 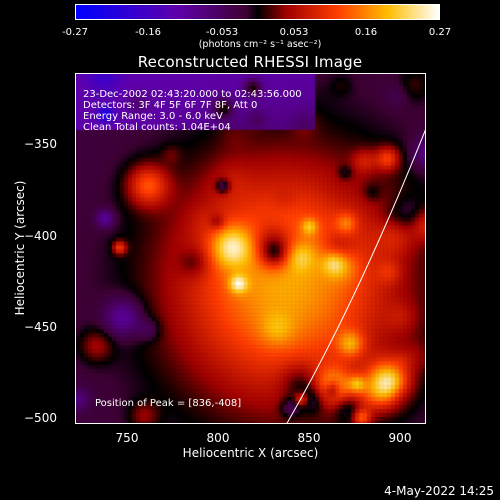 What do you see at coordinates (148, 32) in the screenshot?
I see `colorbar-tick-label: -0.16` at bounding box center [148, 32].